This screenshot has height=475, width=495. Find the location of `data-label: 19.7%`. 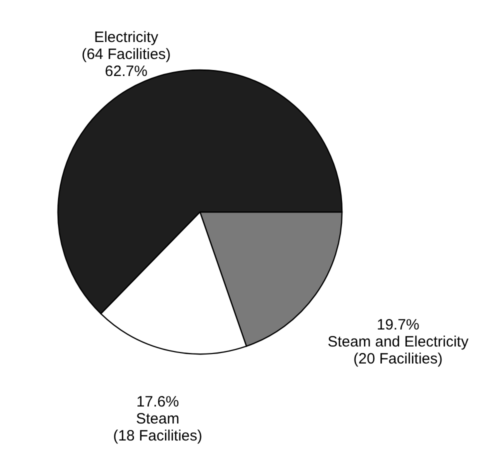

data-label: 19.7% is located at coordinates (398, 325).